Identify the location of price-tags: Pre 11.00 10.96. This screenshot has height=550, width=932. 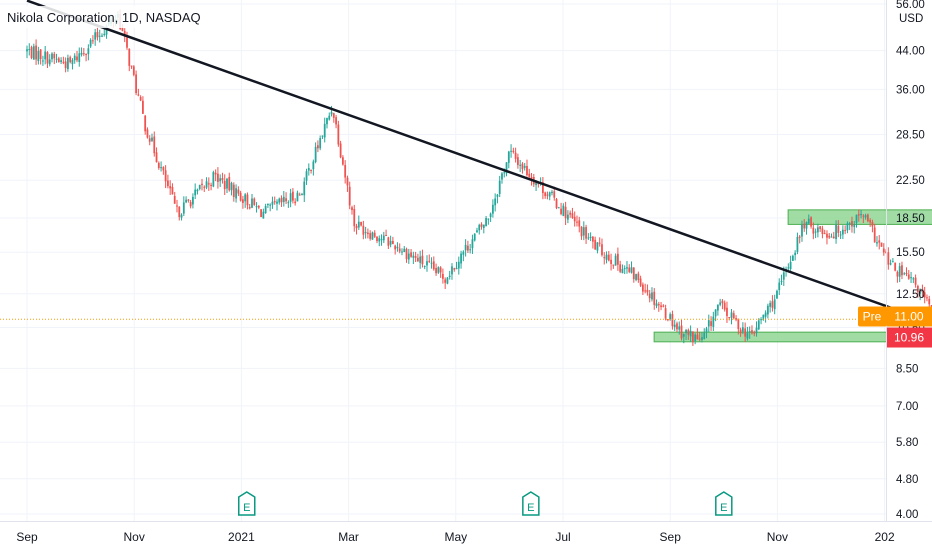
(895, 327).